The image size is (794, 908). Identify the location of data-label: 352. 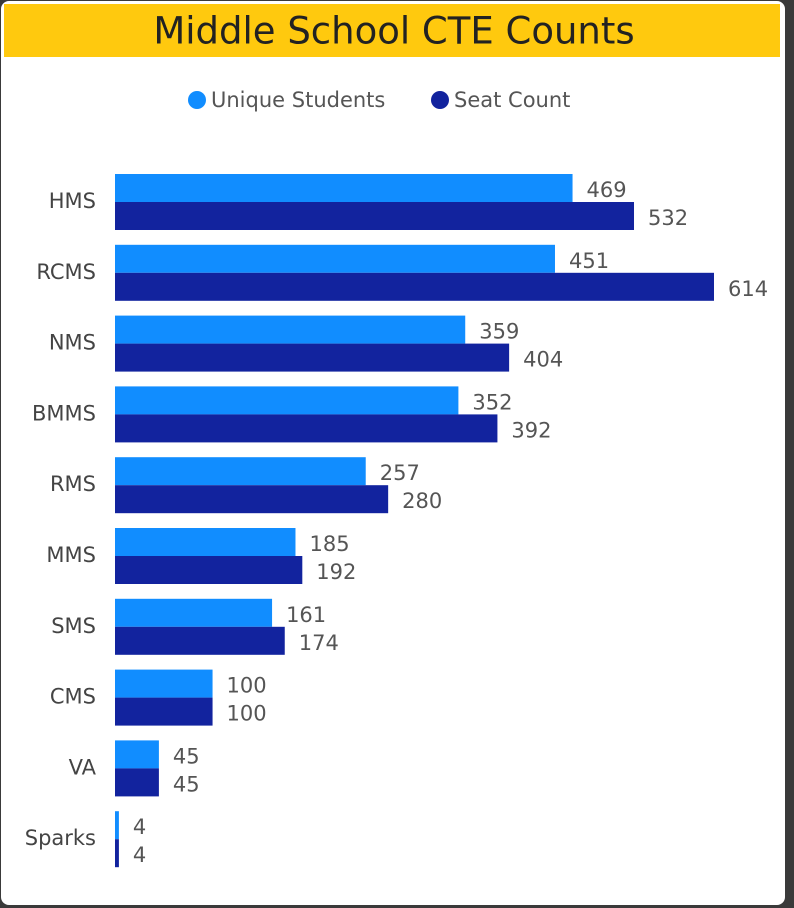
(492, 402).